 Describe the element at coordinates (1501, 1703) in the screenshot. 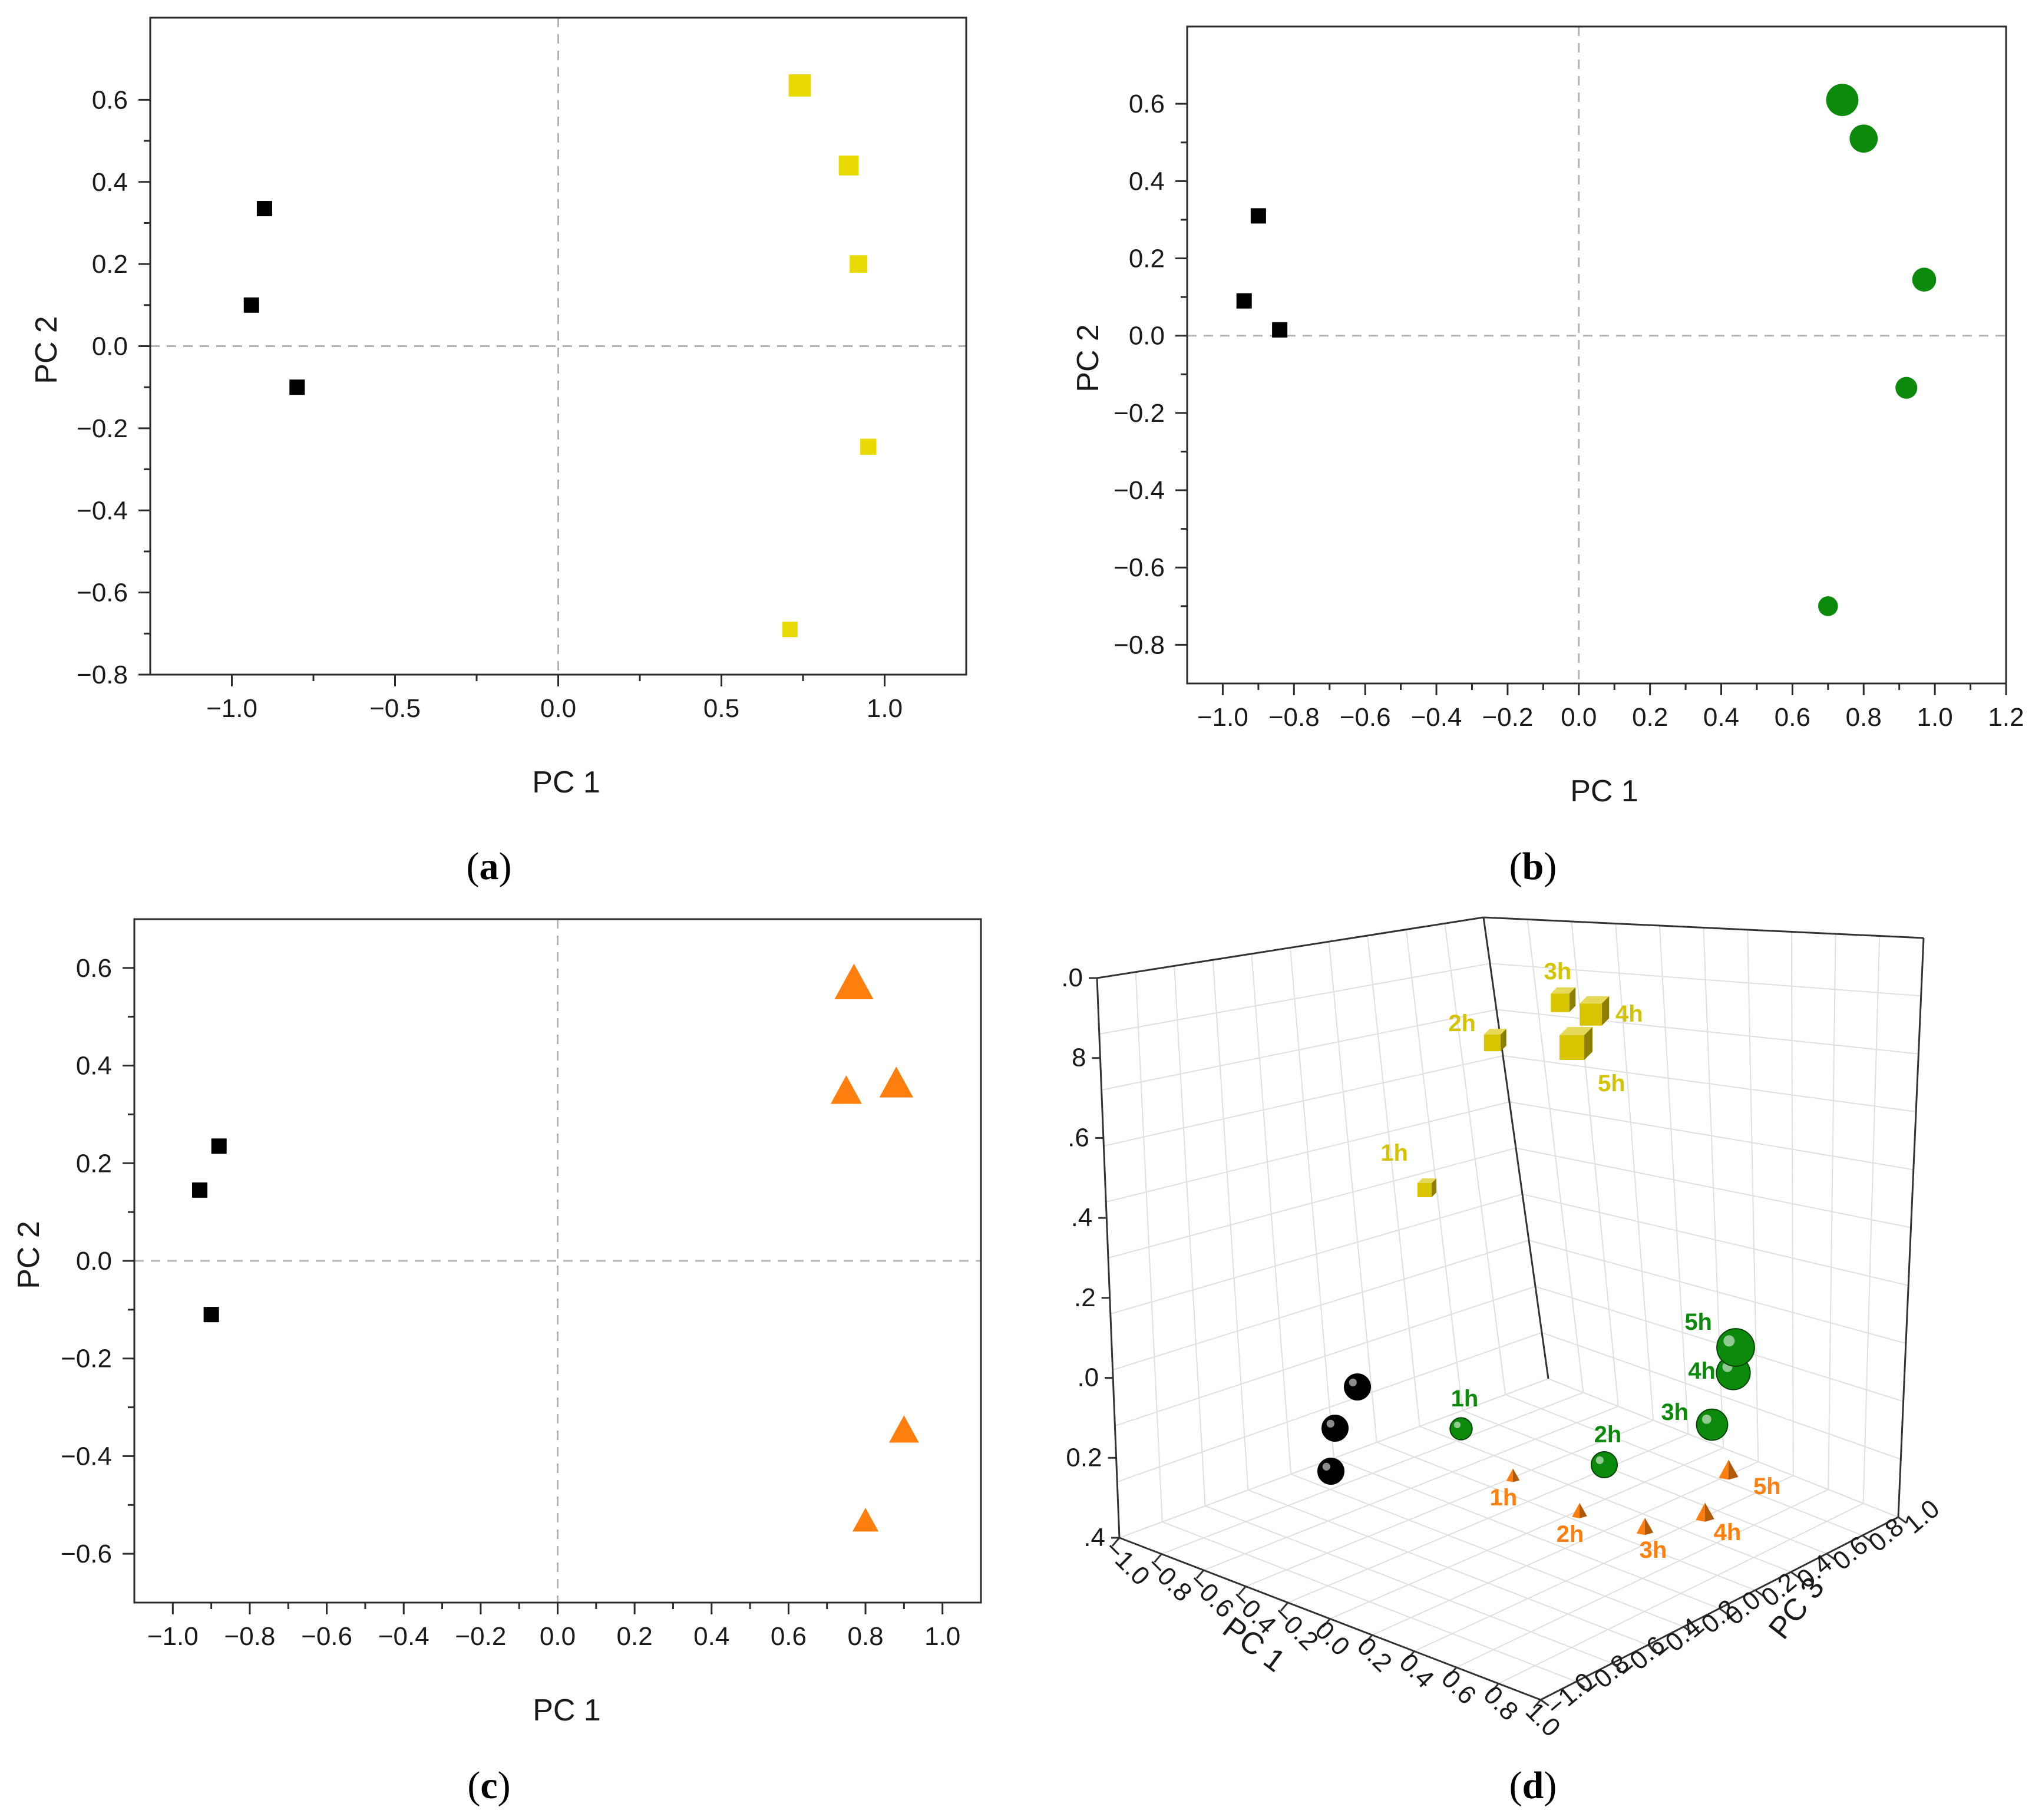

I see `pc1-tick-label: 0.8` at that location.